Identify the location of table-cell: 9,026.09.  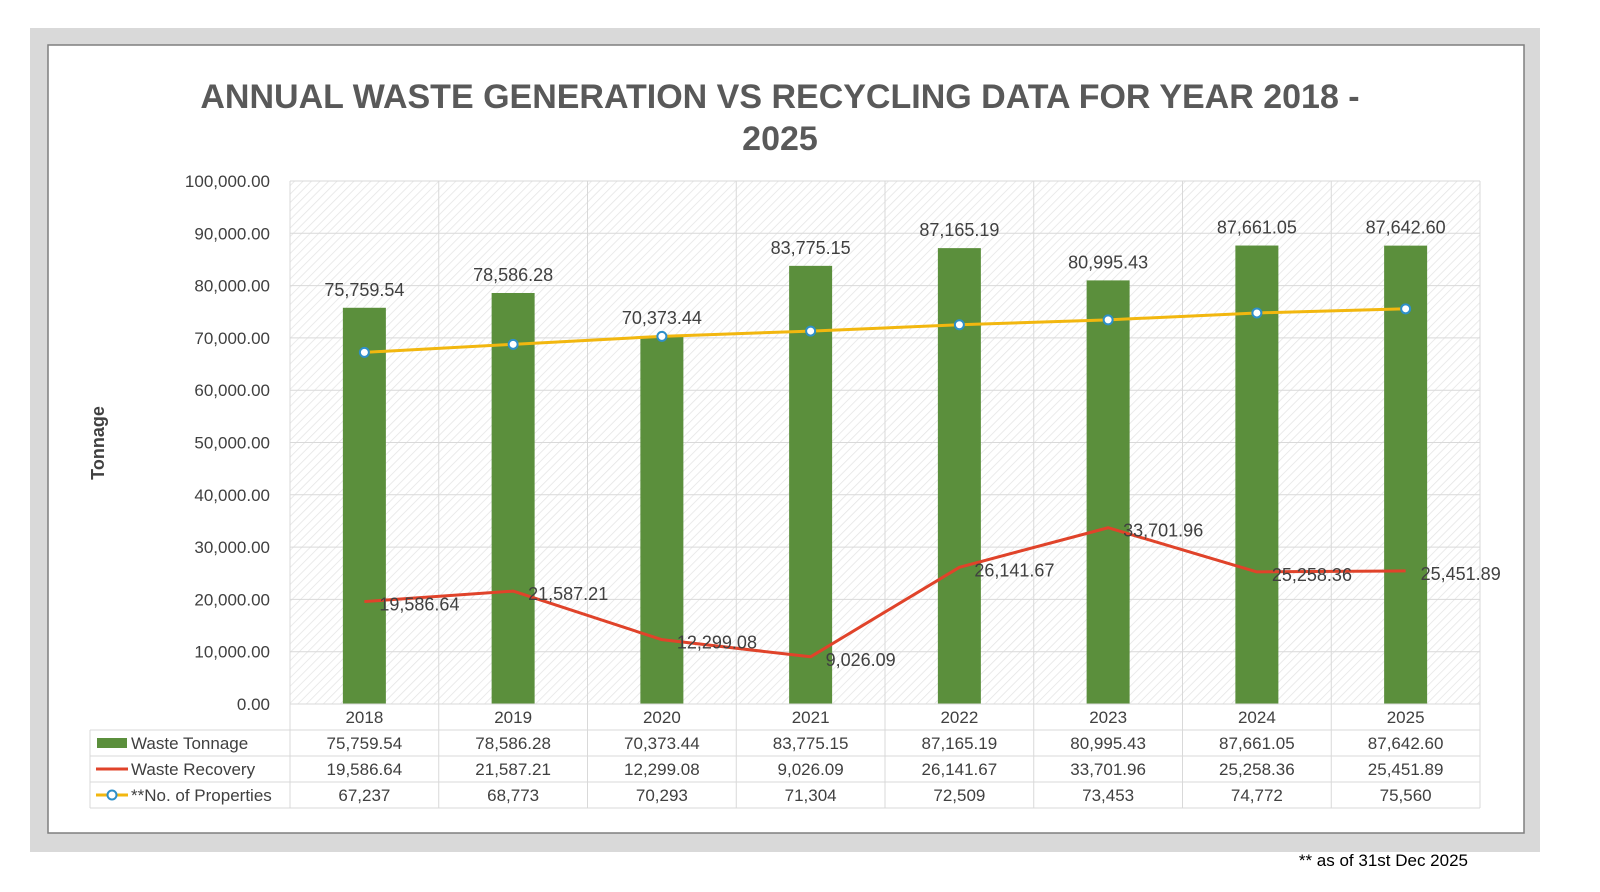
(811, 769).